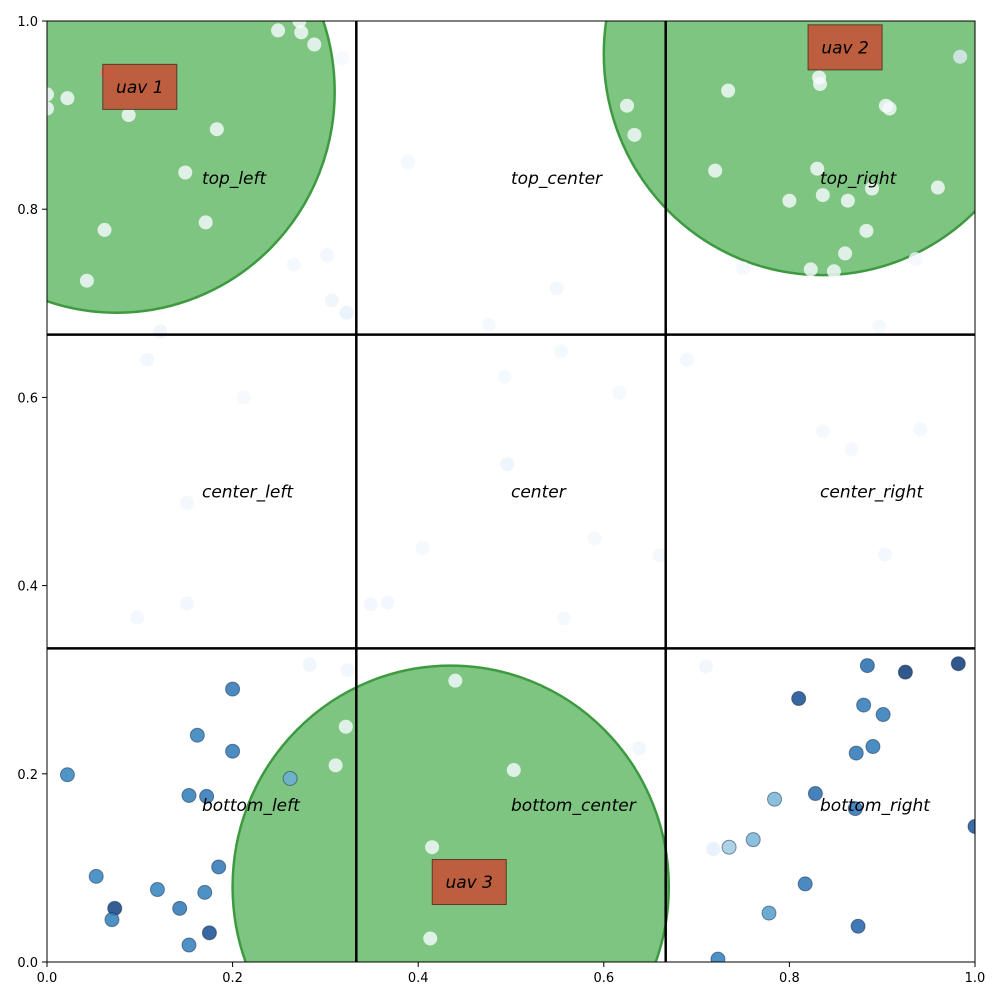 The width and height of the screenshot is (1000, 1000). I want to click on region-label: center_right, so click(872, 493).